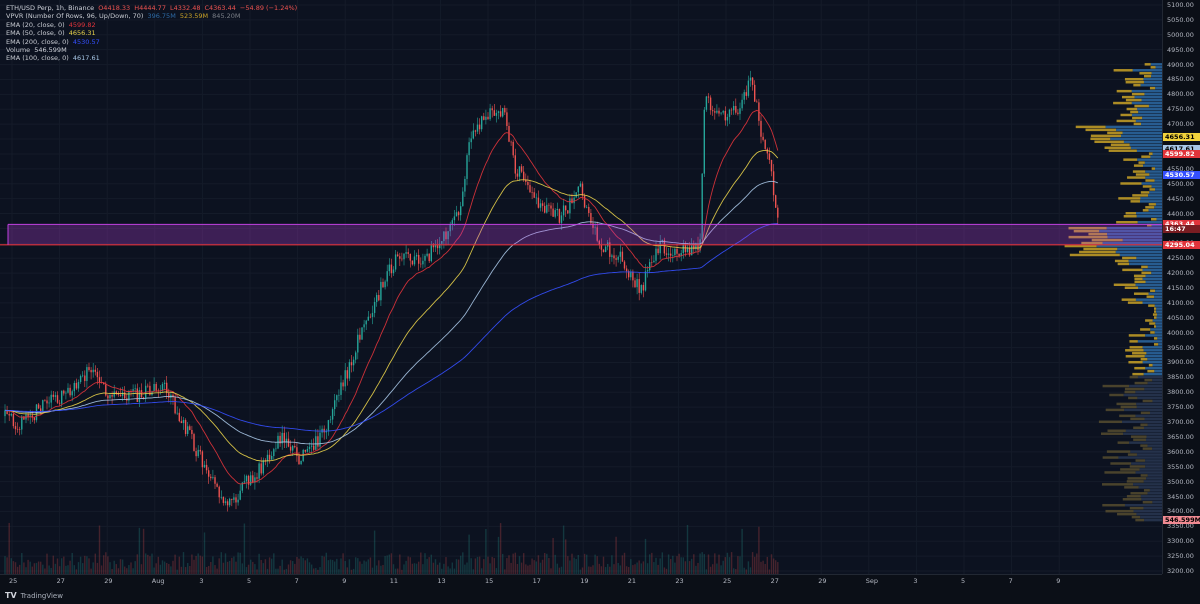 This screenshot has width=1200, height=604. I want to click on indicator-label: Volume, so click(18, 50).